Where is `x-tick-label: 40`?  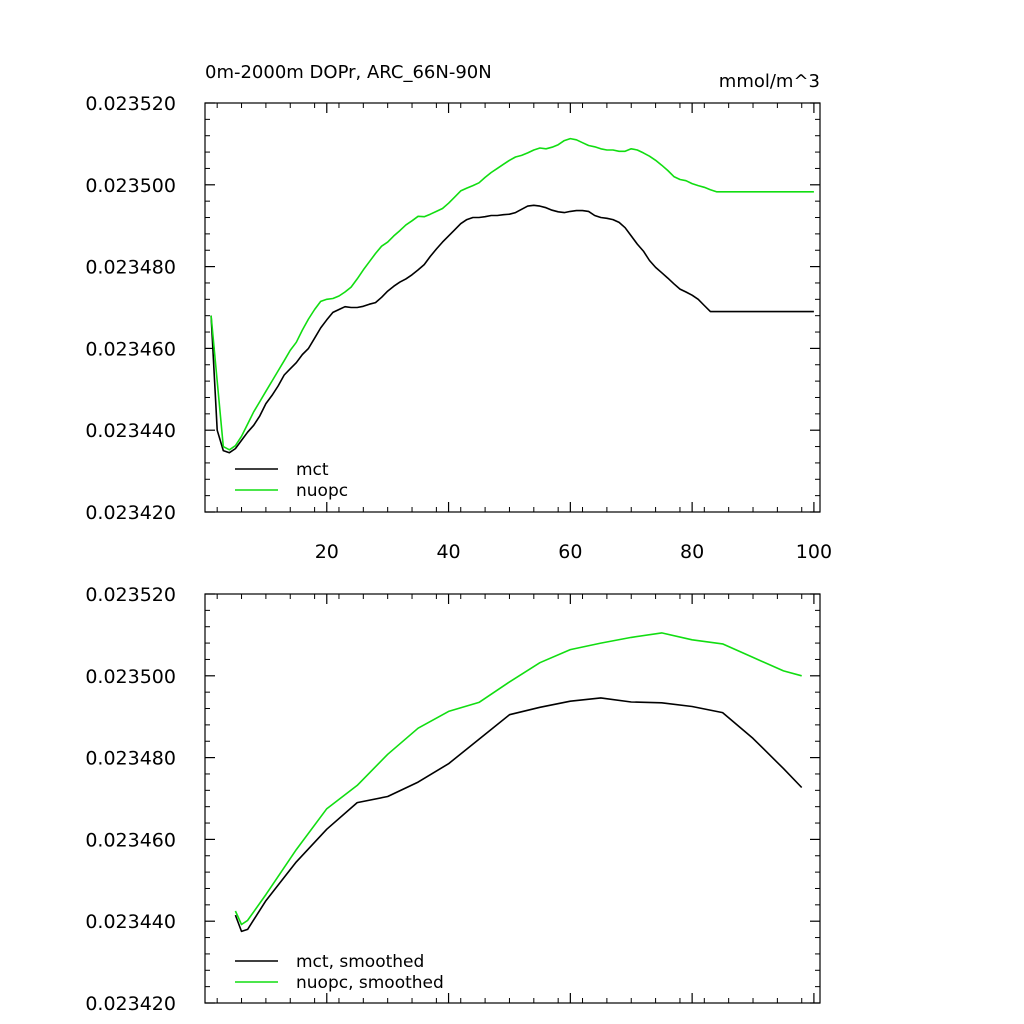 x-tick-label: 40 is located at coordinates (448, 552).